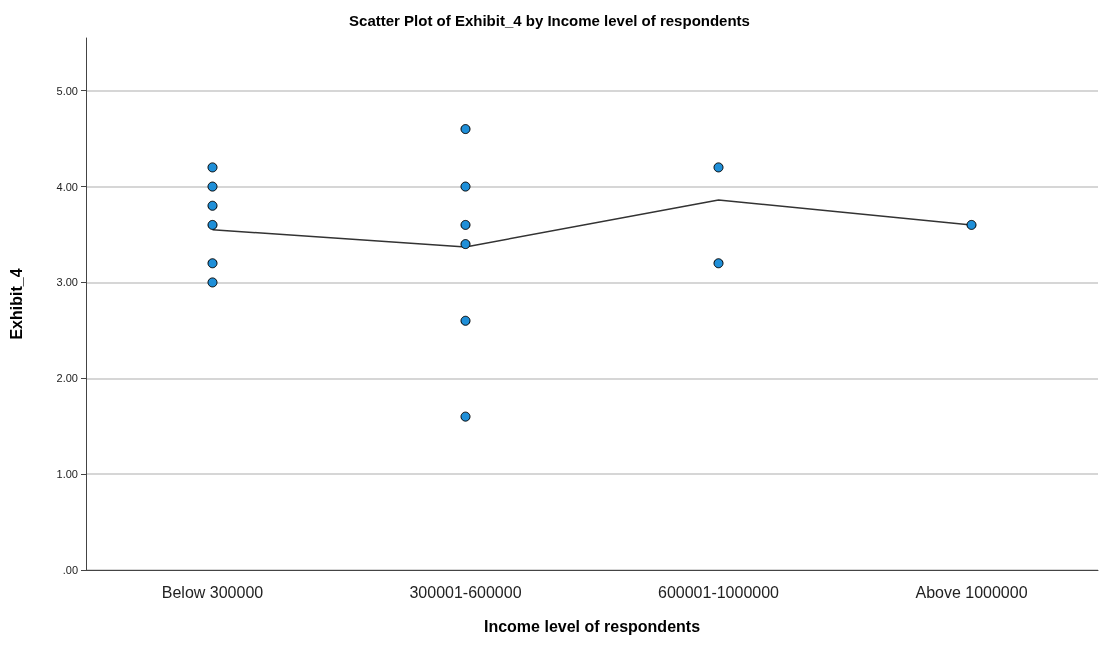 This screenshot has height=645, width=1099. I want to click on x-tick-label: Below 300000, so click(212, 592).